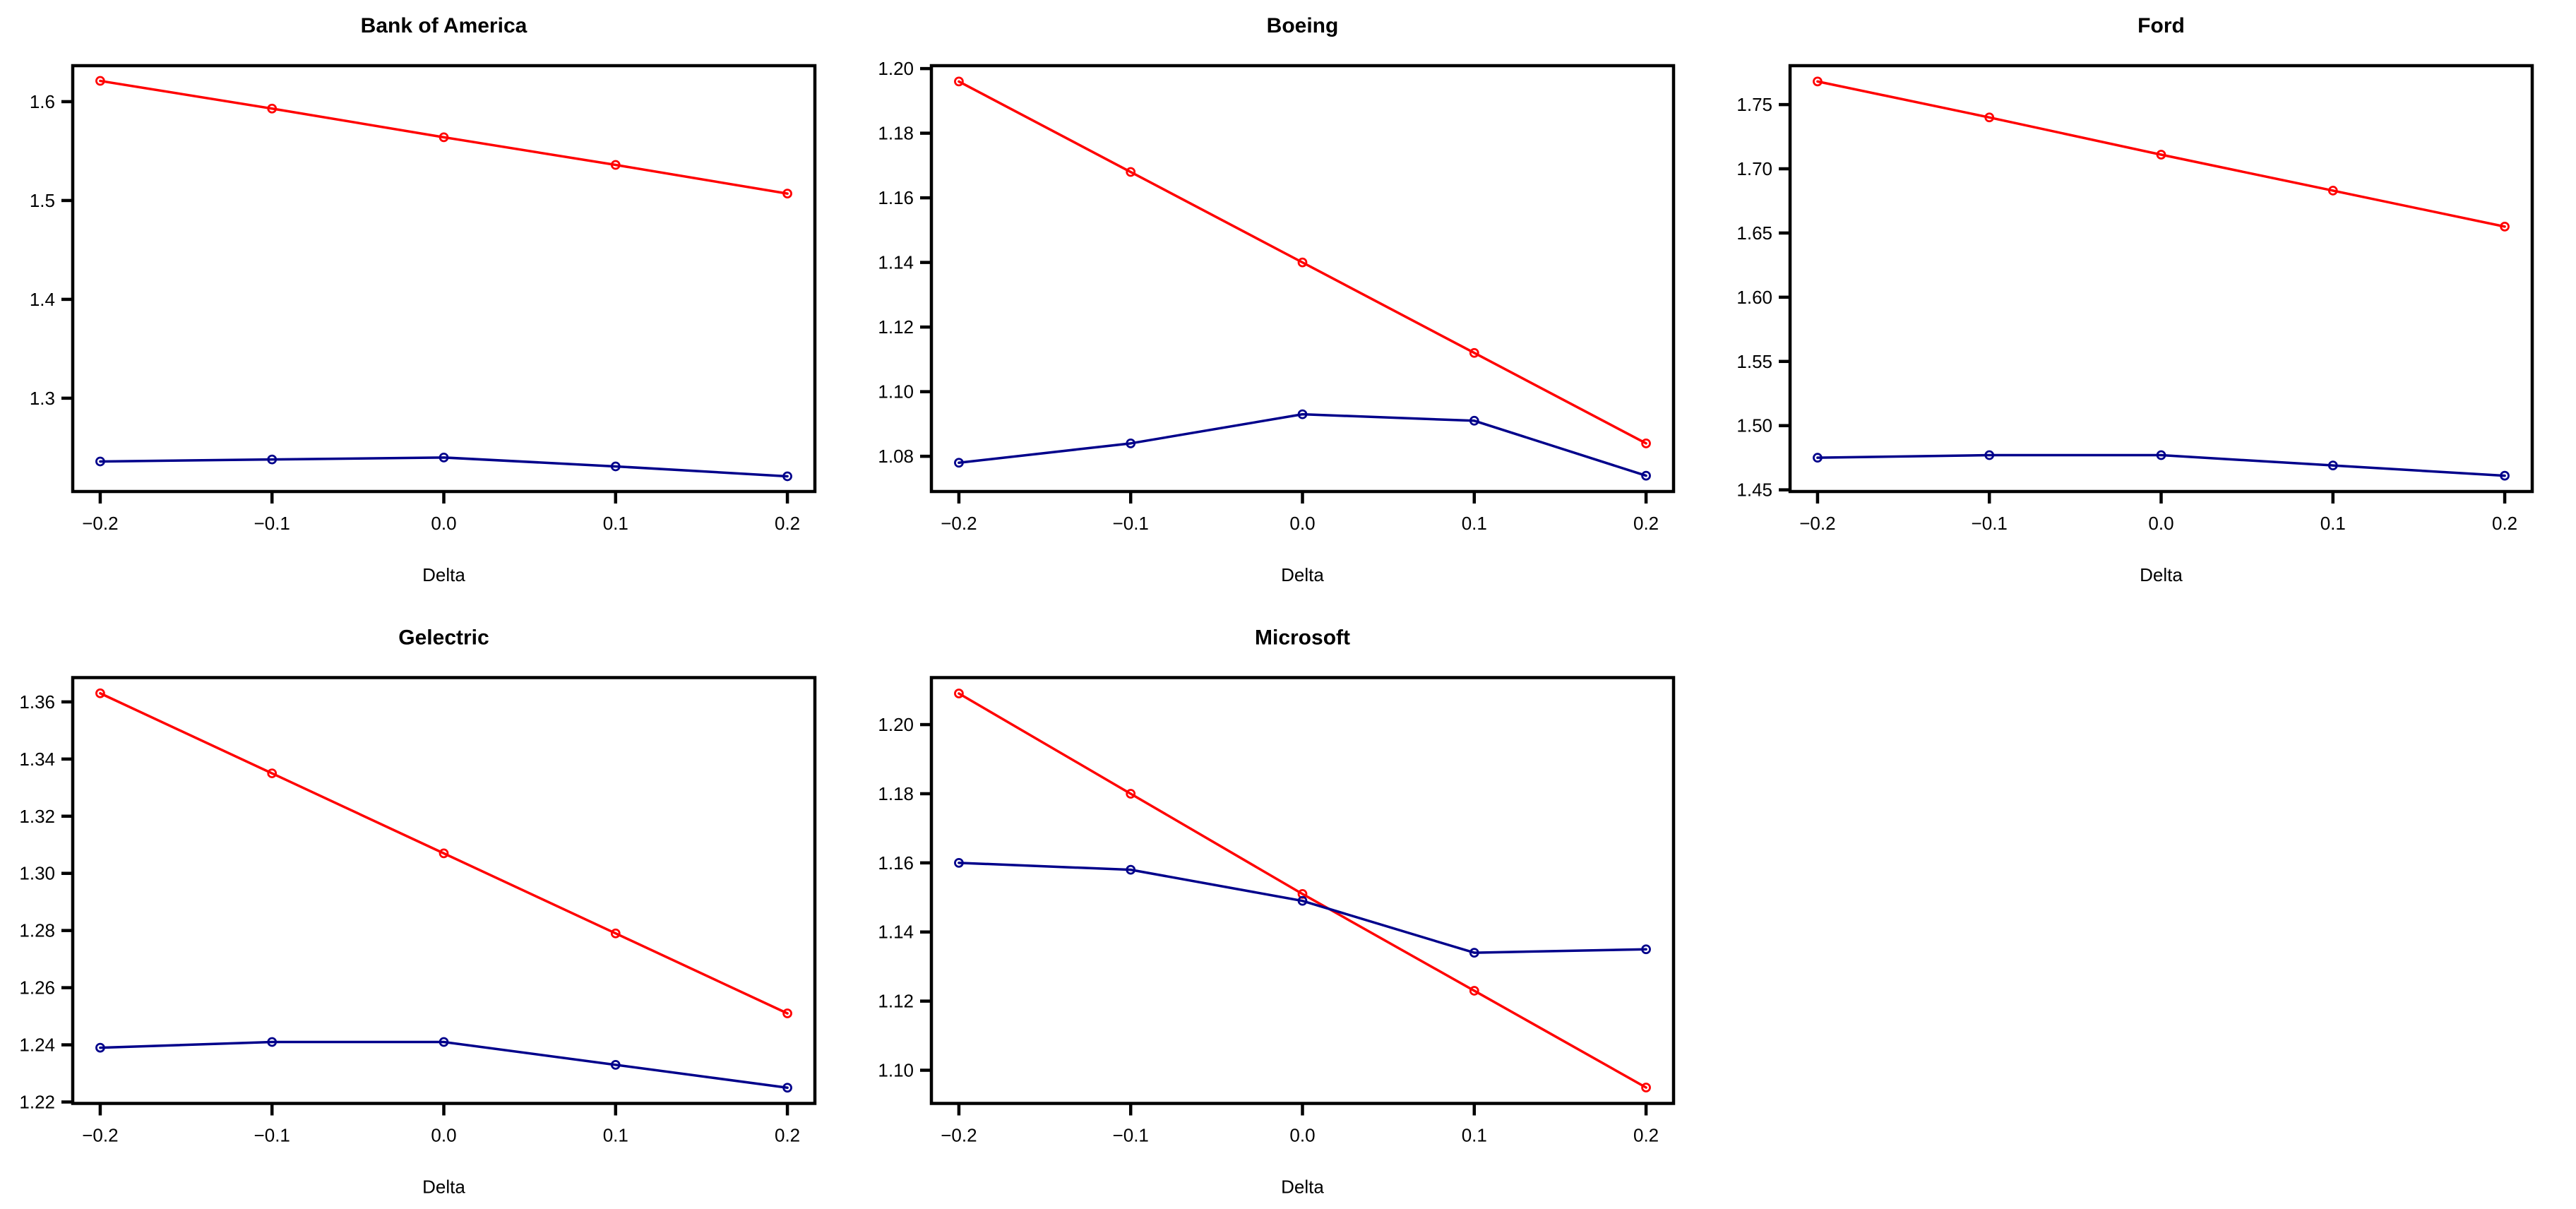 Image resolution: width=2576 pixels, height=1209 pixels. I want to click on plot-box, so click(2161, 279).